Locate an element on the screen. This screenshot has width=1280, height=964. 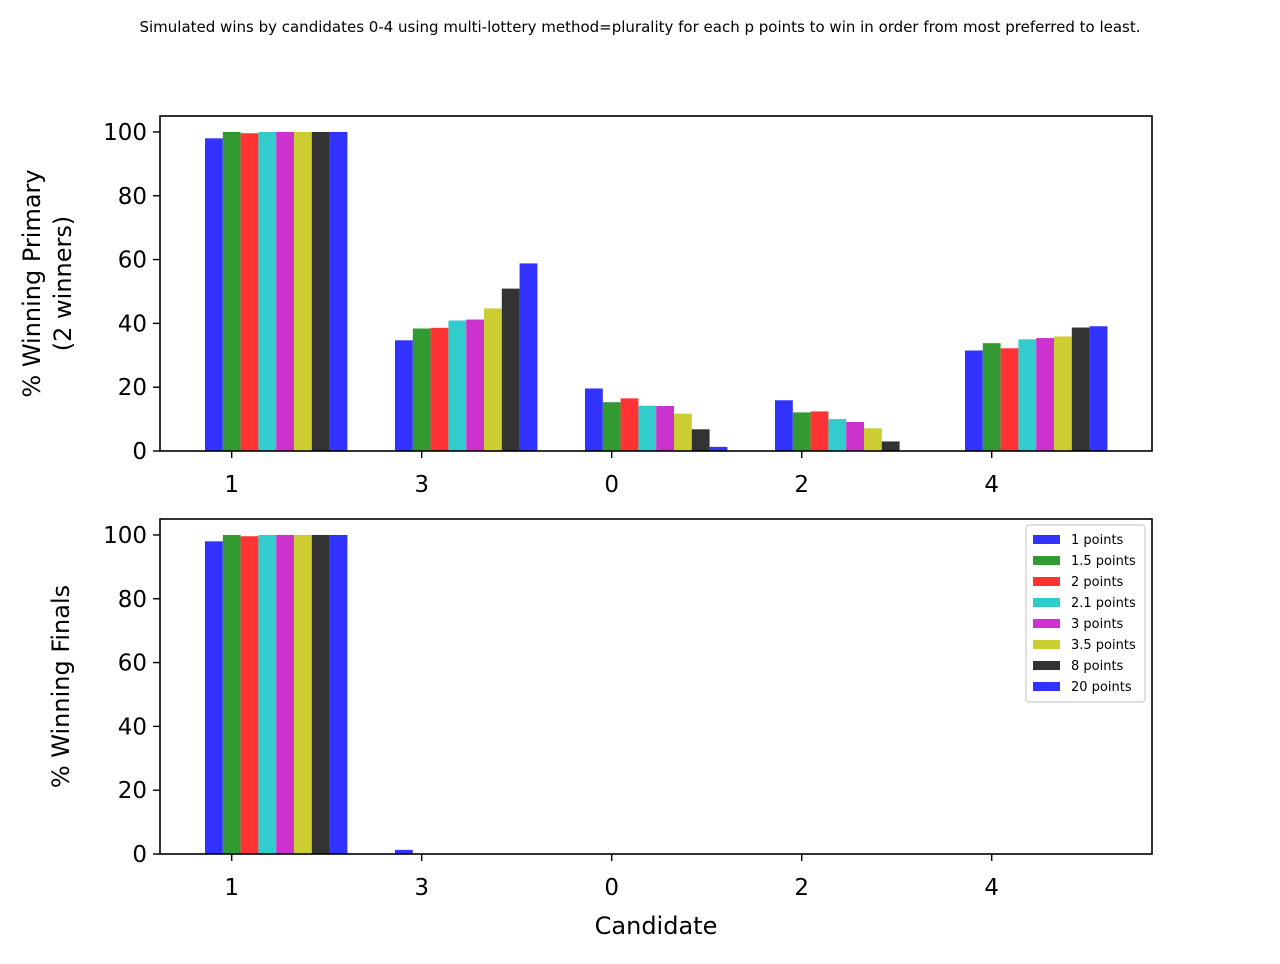
y-axis-label: % Winning Primary is located at coordinates (32, 283).